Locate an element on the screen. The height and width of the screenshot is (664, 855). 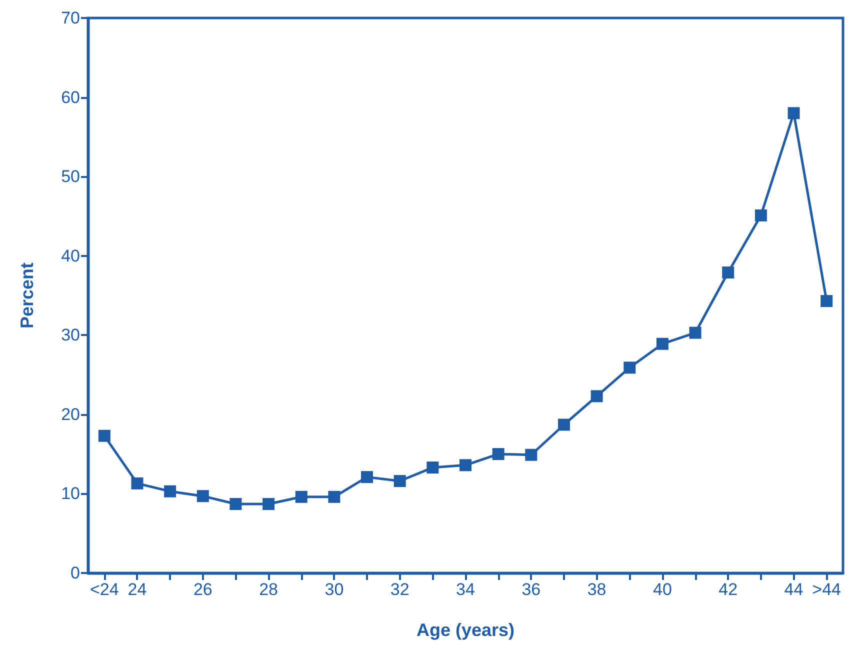
y-tick-label: 20 is located at coordinates (70, 414).